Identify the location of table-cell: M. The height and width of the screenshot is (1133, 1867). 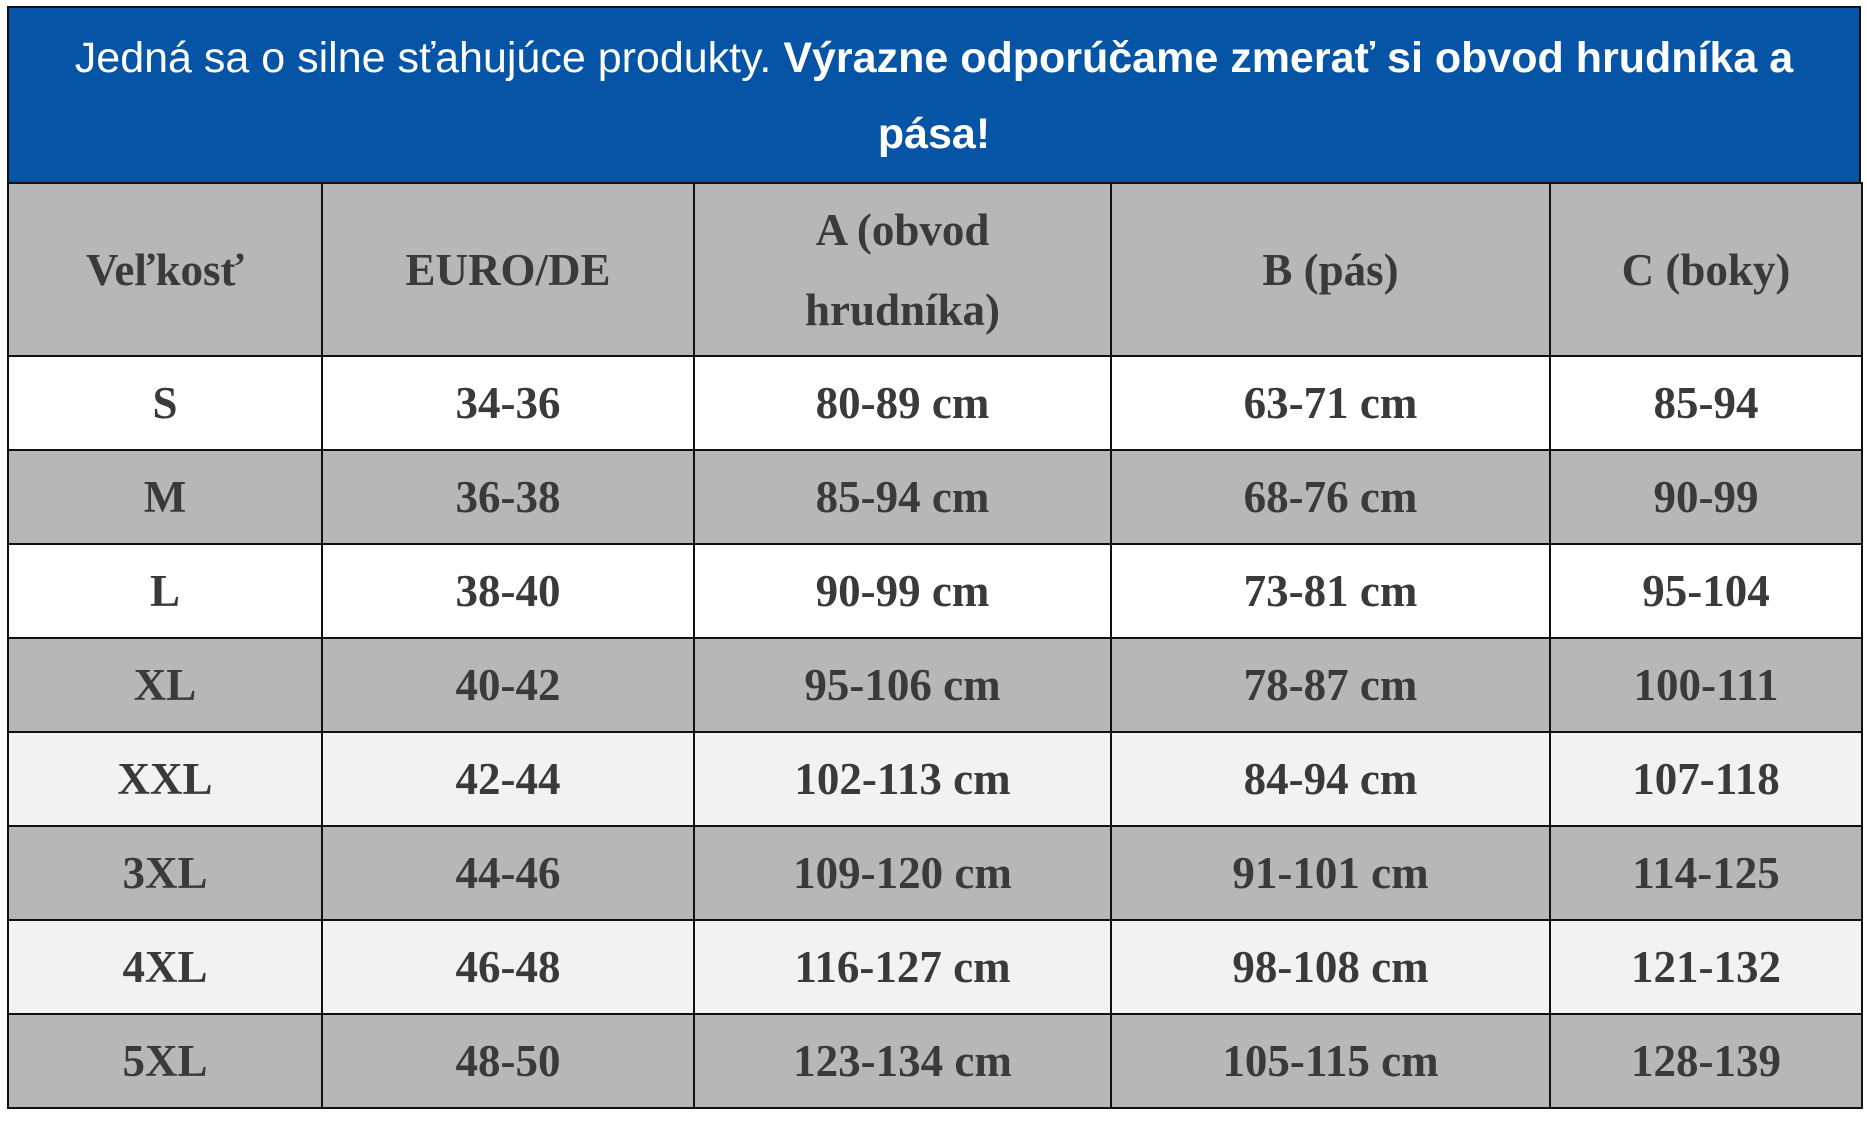
(165, 497).